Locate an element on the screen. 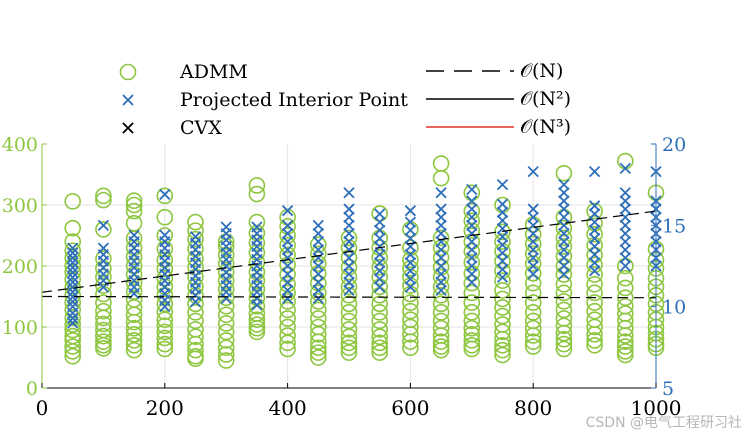 Image resolution: width=754 pixels, height=444 pixels. legend-marker-admm is located at coordinates (128, 72).